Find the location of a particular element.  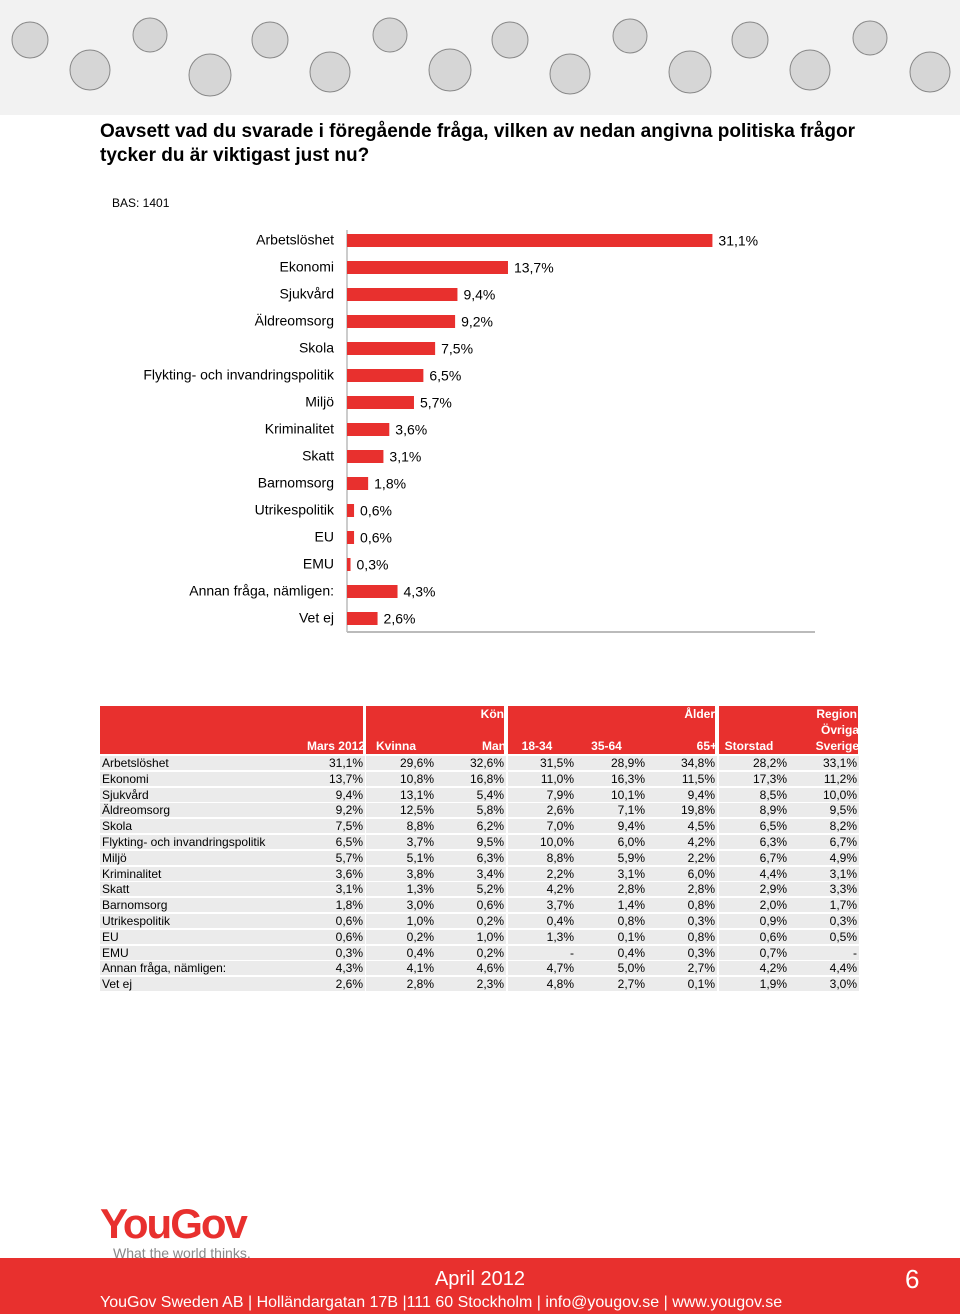

table-cell: 6,0% is located at coordinates (611, 842).